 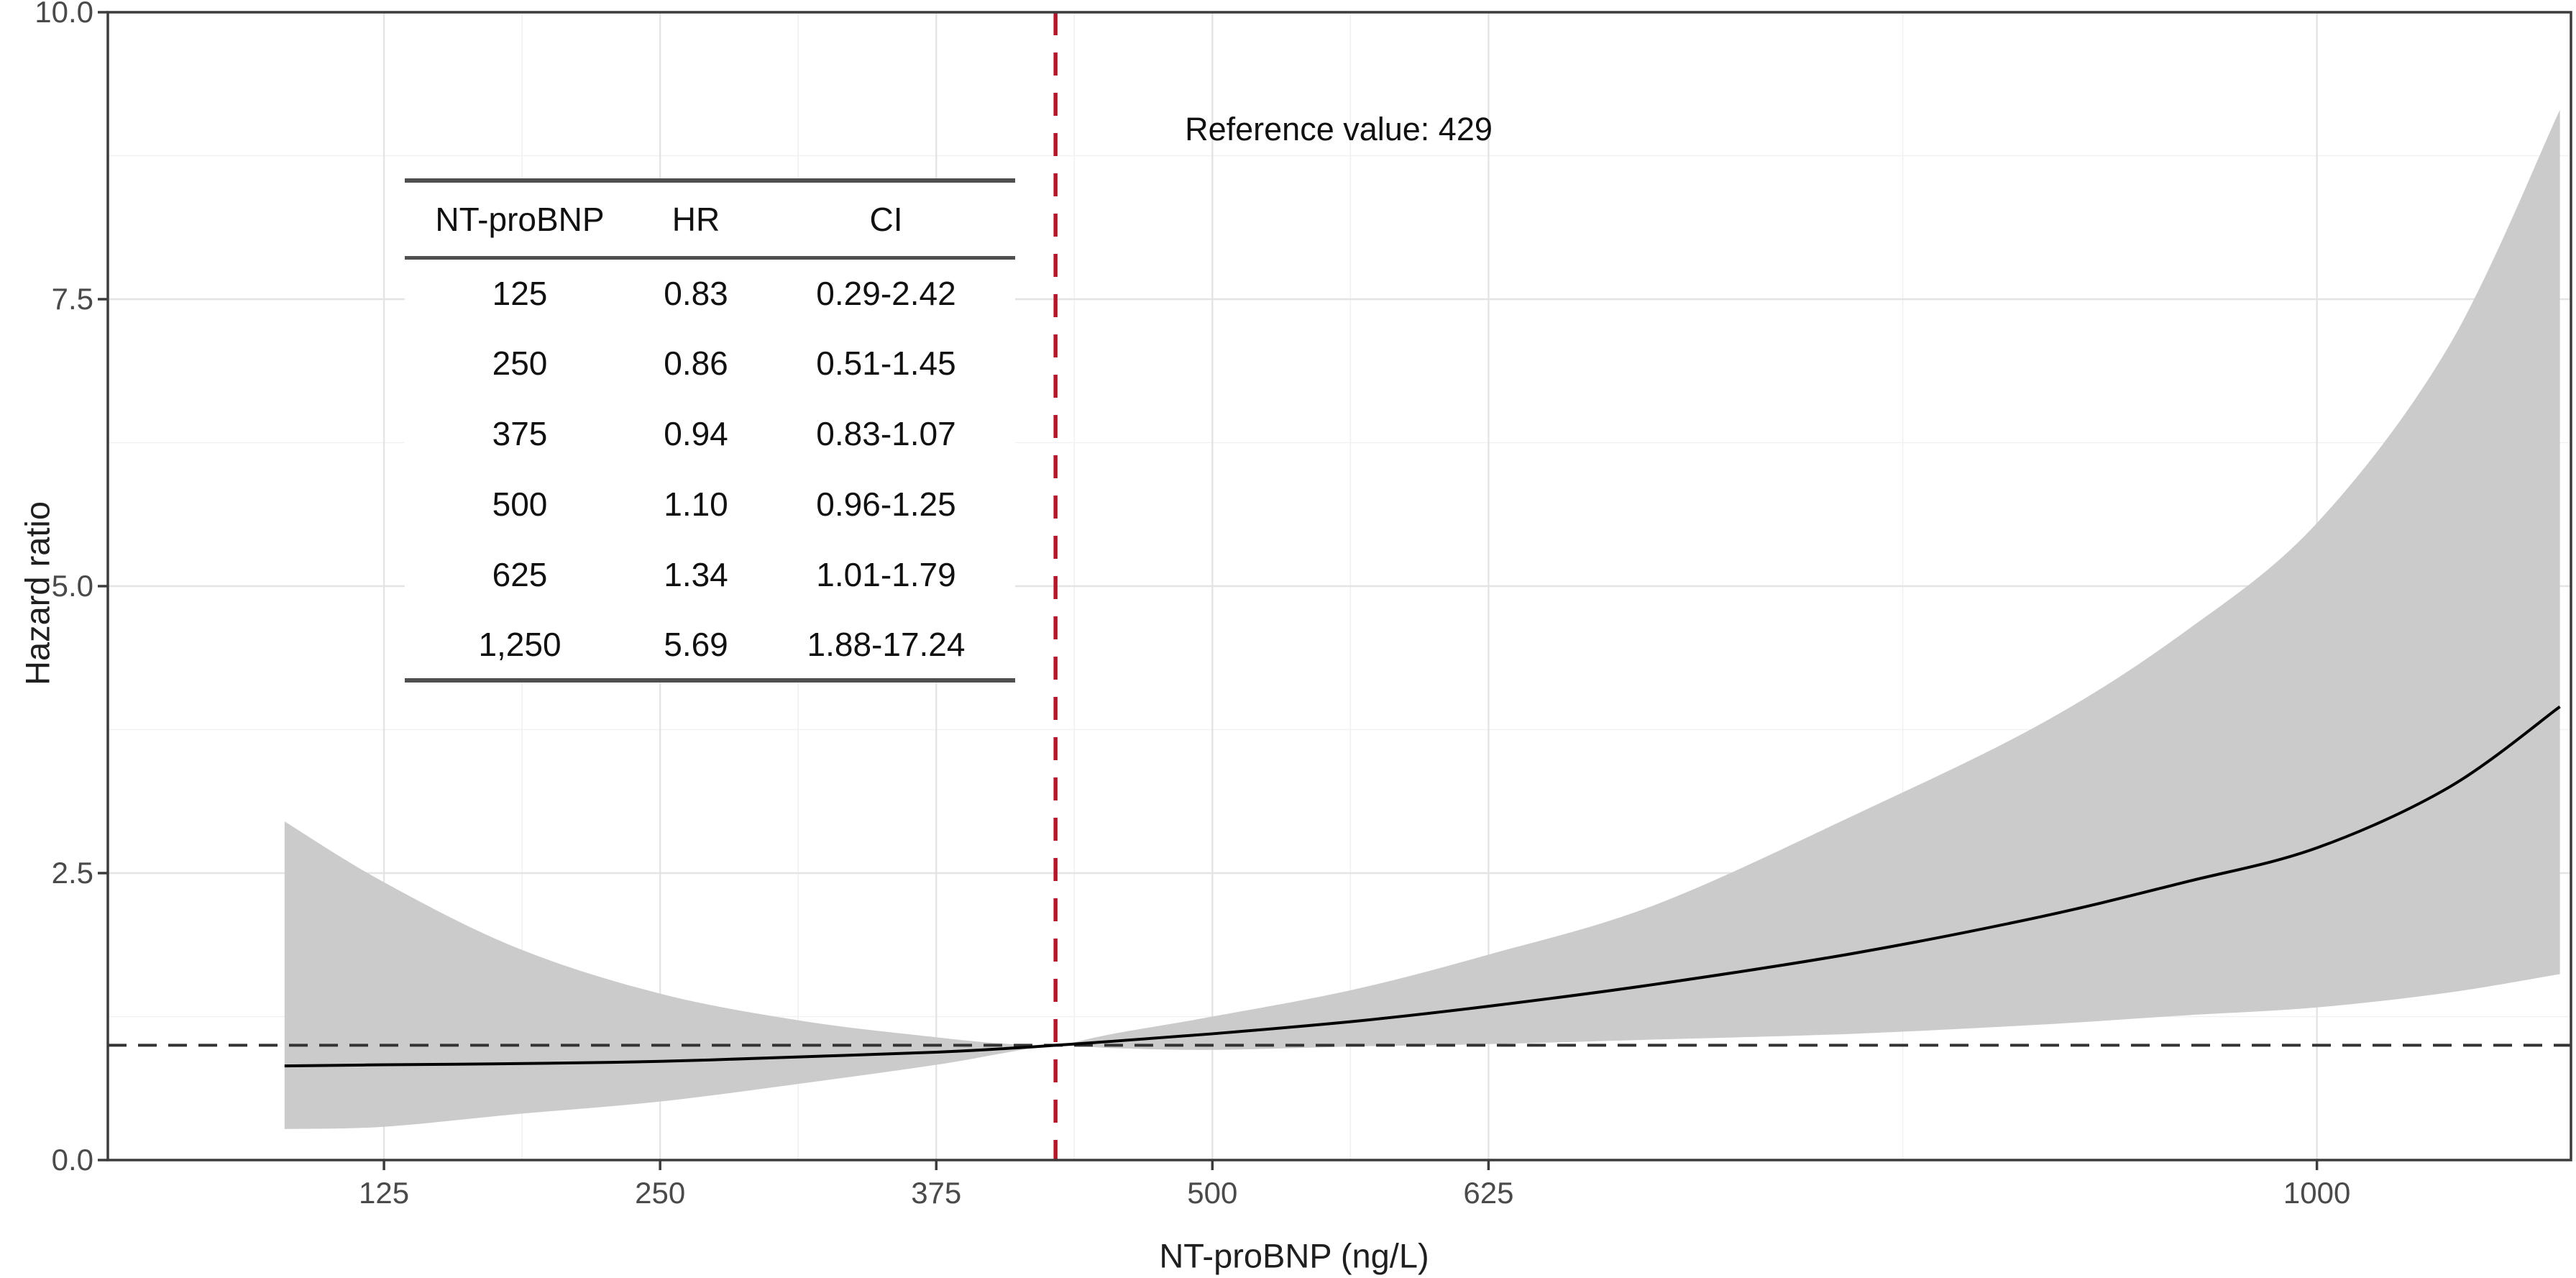 What do you see at coordinates (1212, 1193) in the screenshot?
I see `x-tick-label: 500` at bounding box center [1212, 1193].